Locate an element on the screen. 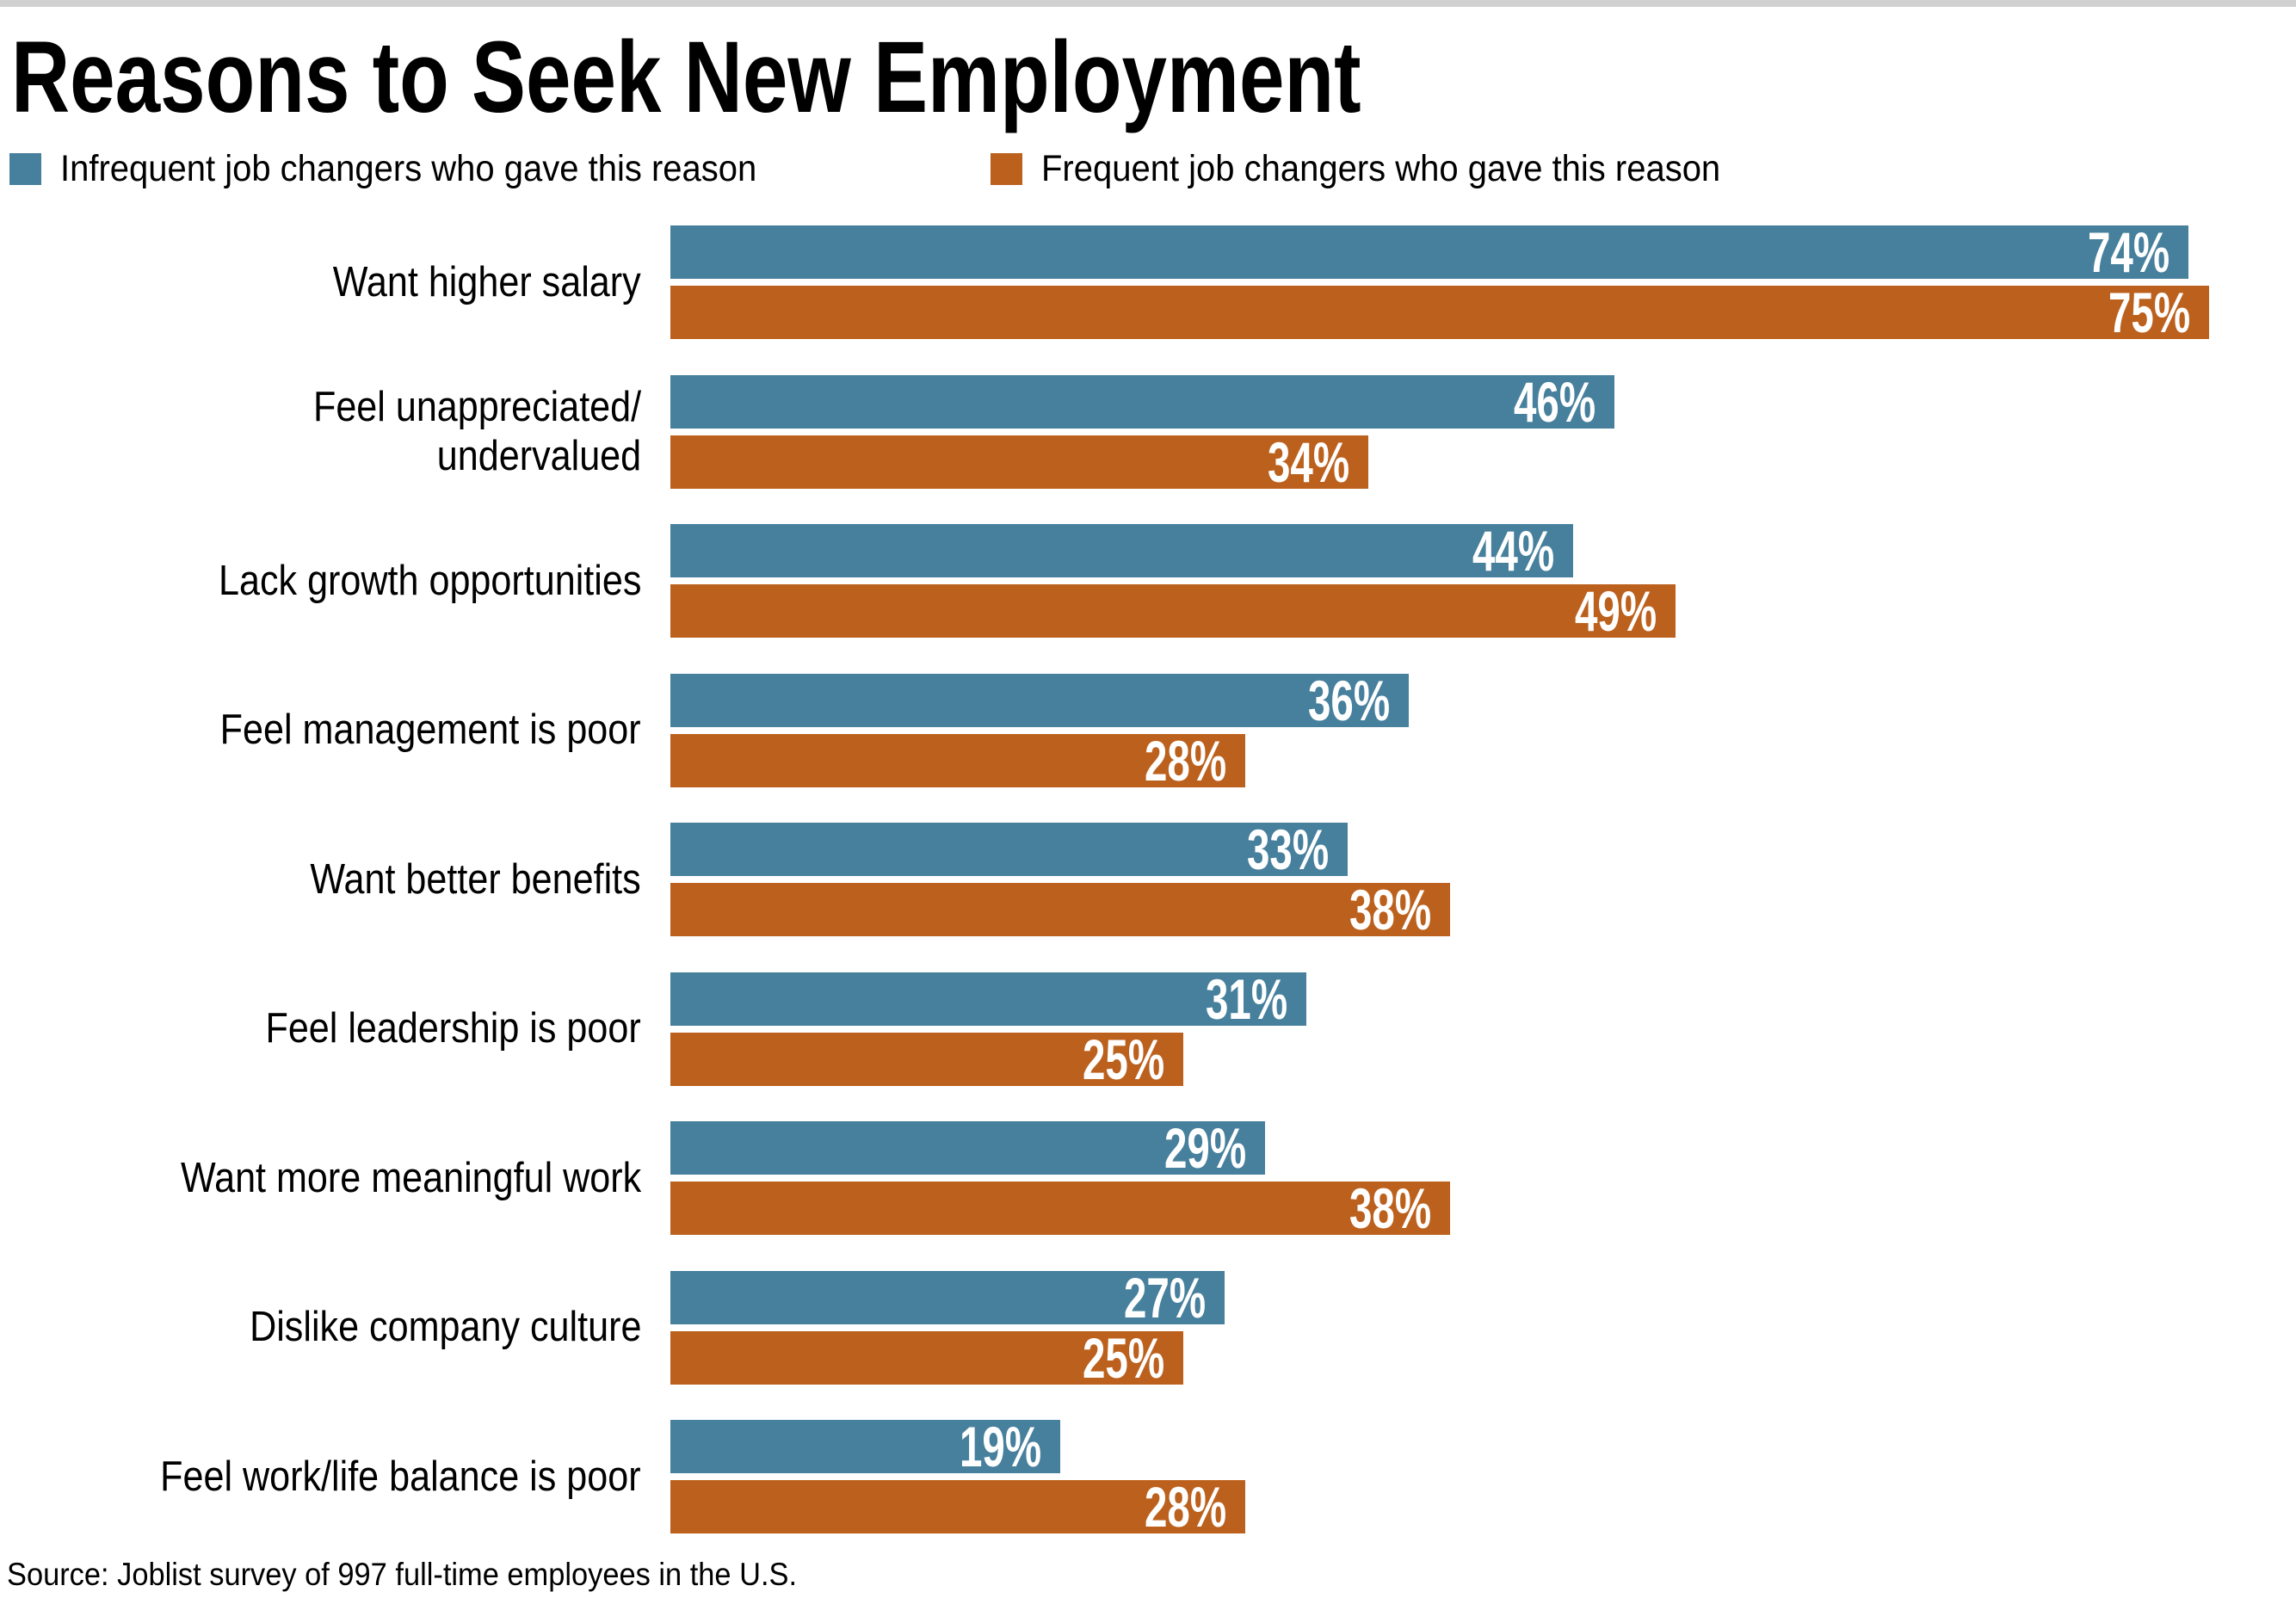 Image resolution: width=2296 pixels, height=1598 pixels. category-label-text: Feel management is poor is located at coordinates (430, 729).